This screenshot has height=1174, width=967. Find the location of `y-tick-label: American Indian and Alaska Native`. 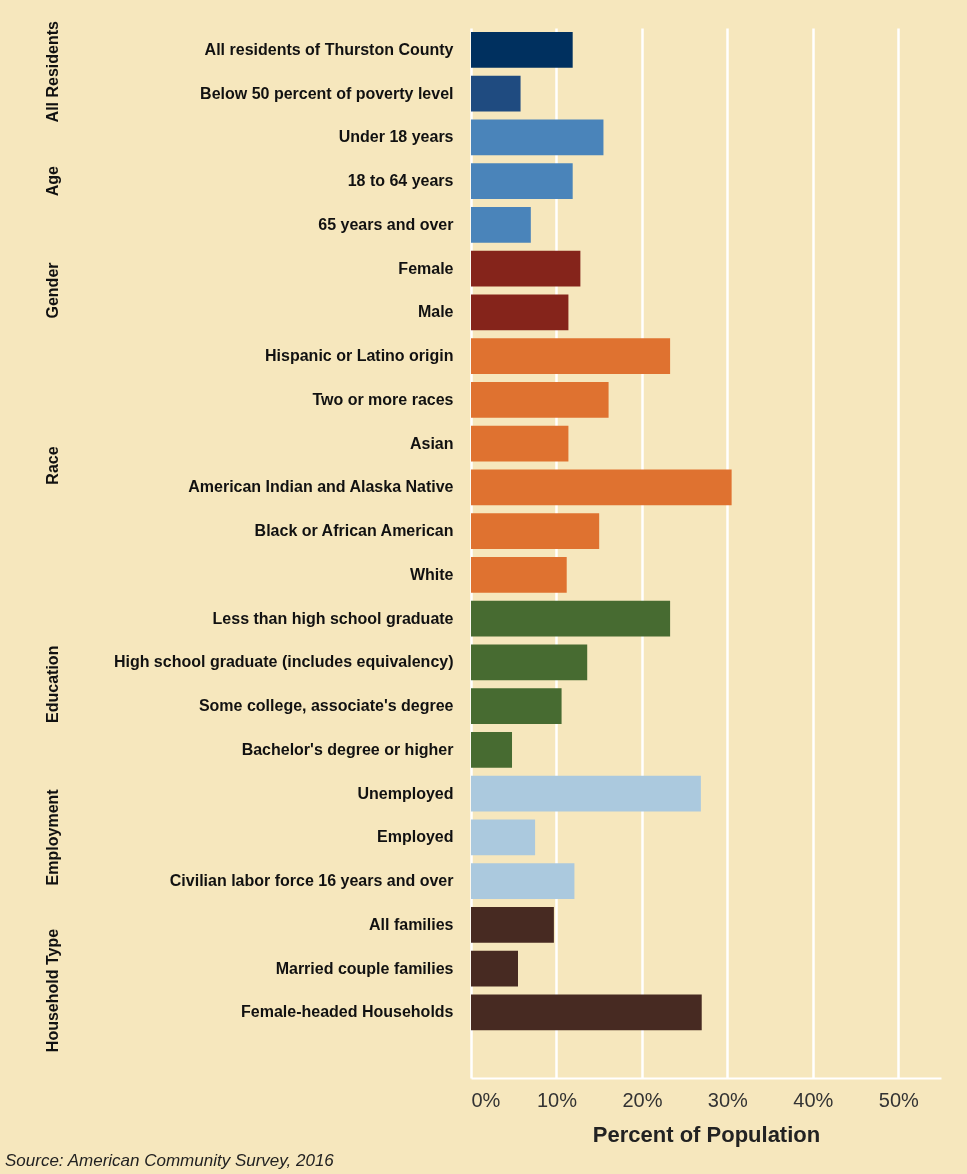

y-tick-label: American Indian and Alaska Native is located at coordinates (321, 487).